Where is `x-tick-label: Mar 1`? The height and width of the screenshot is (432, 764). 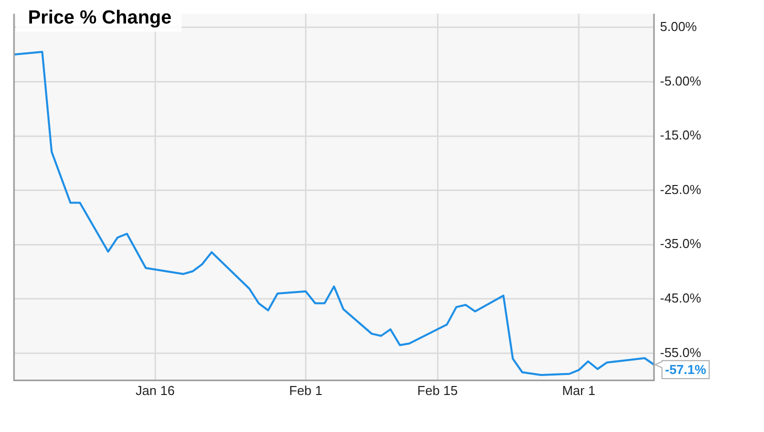
x-tick-label: Mar 1 is located at coordinates (579, 390).